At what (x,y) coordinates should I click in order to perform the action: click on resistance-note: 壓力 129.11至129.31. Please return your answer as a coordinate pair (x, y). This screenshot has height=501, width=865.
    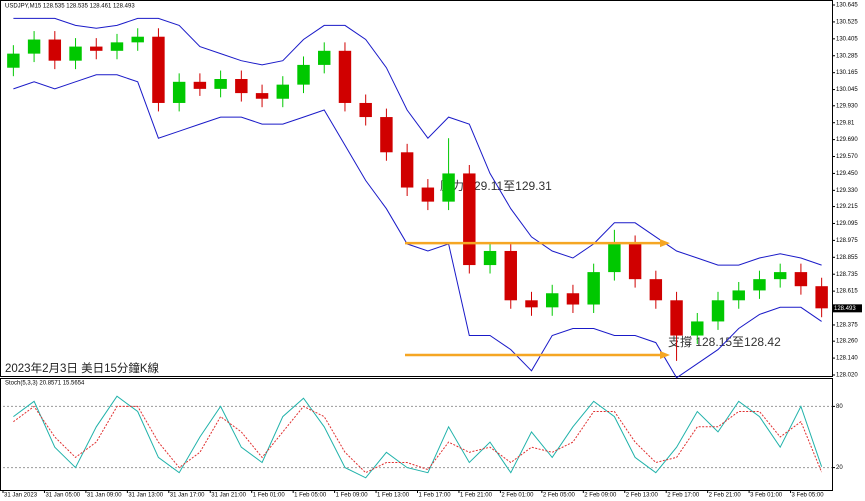
    Looking at the image, I should click on (496, 186).